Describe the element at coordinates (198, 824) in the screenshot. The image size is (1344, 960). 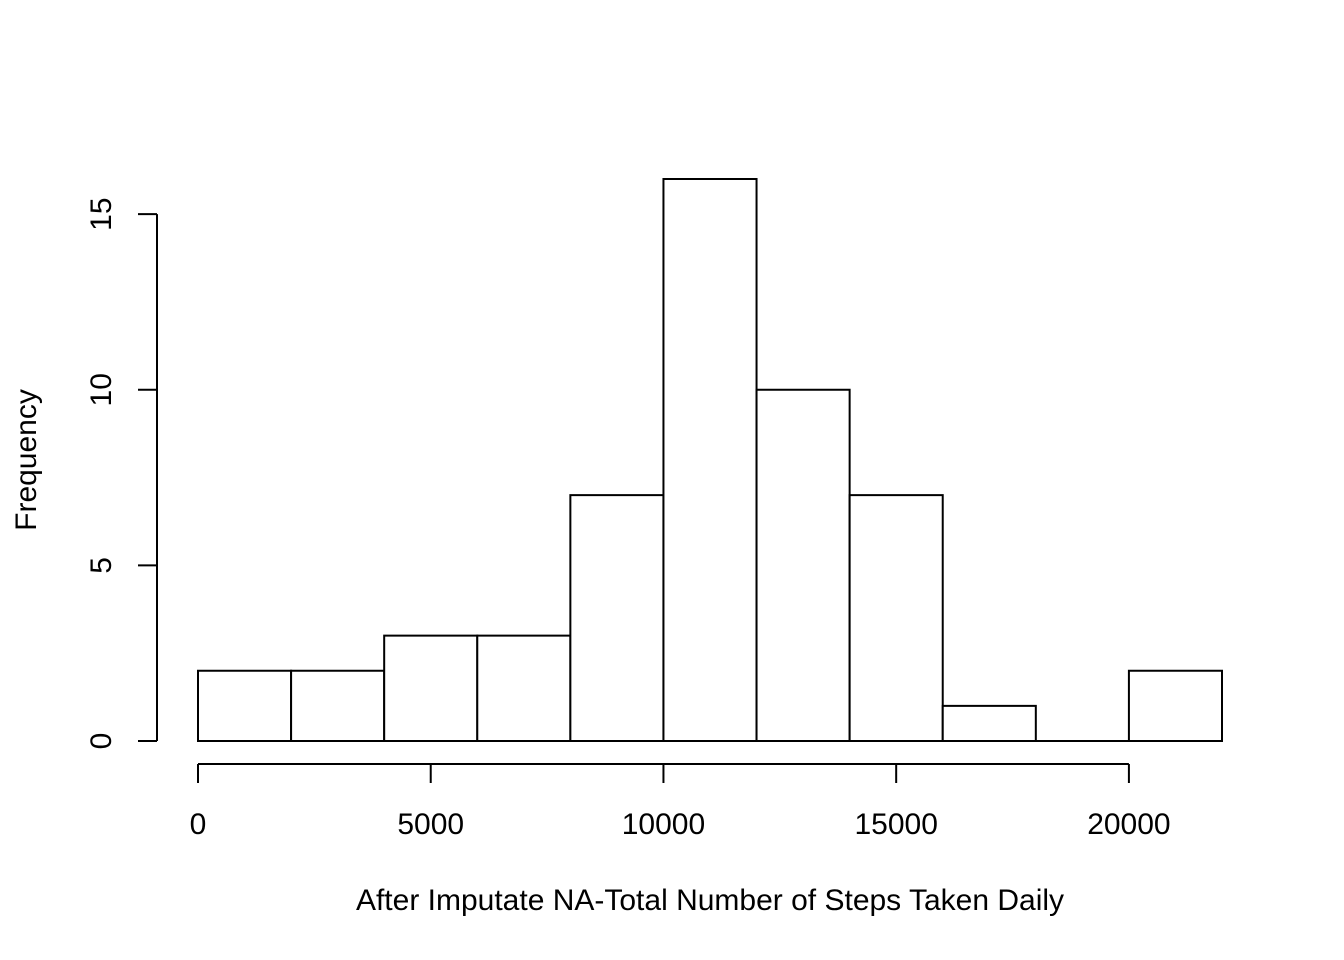
I see `x-tick-label: 0` at that location.